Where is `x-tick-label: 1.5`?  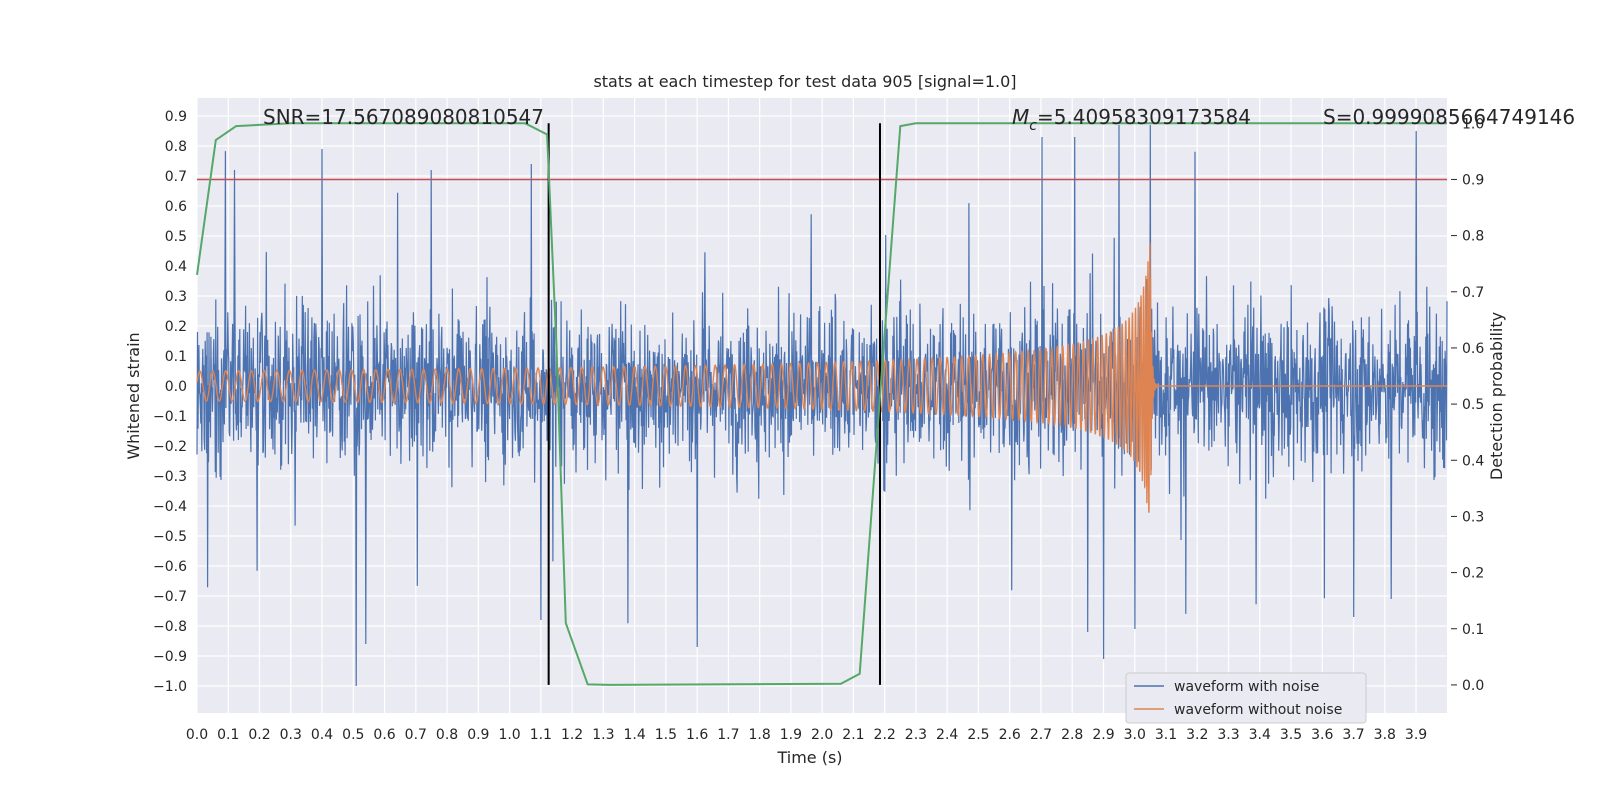
x-tick-label: 1.5 is located at coordinates (666, 735).